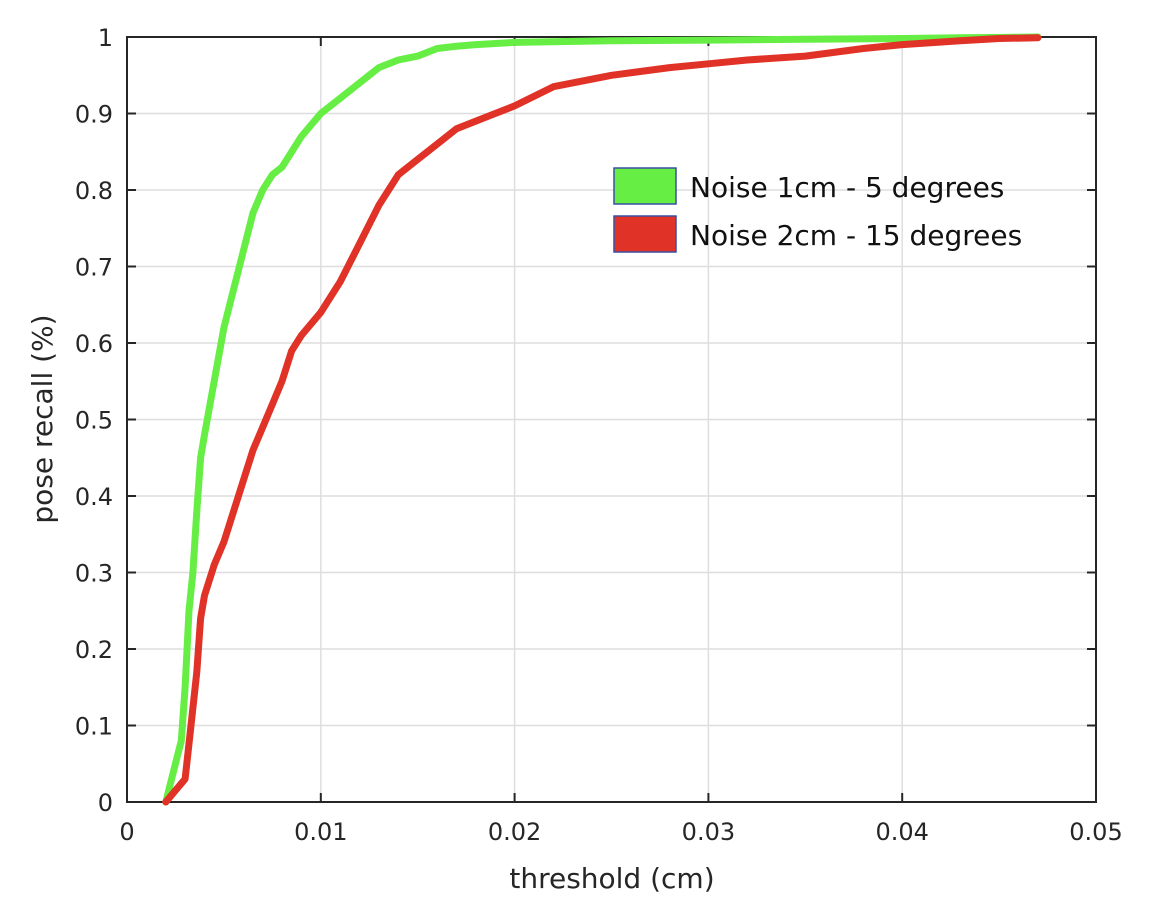  What do you see at coordinates (514, 832) in the screenshot?
I see `x-tick-label: 0.02` at bounding box center [514, 832].